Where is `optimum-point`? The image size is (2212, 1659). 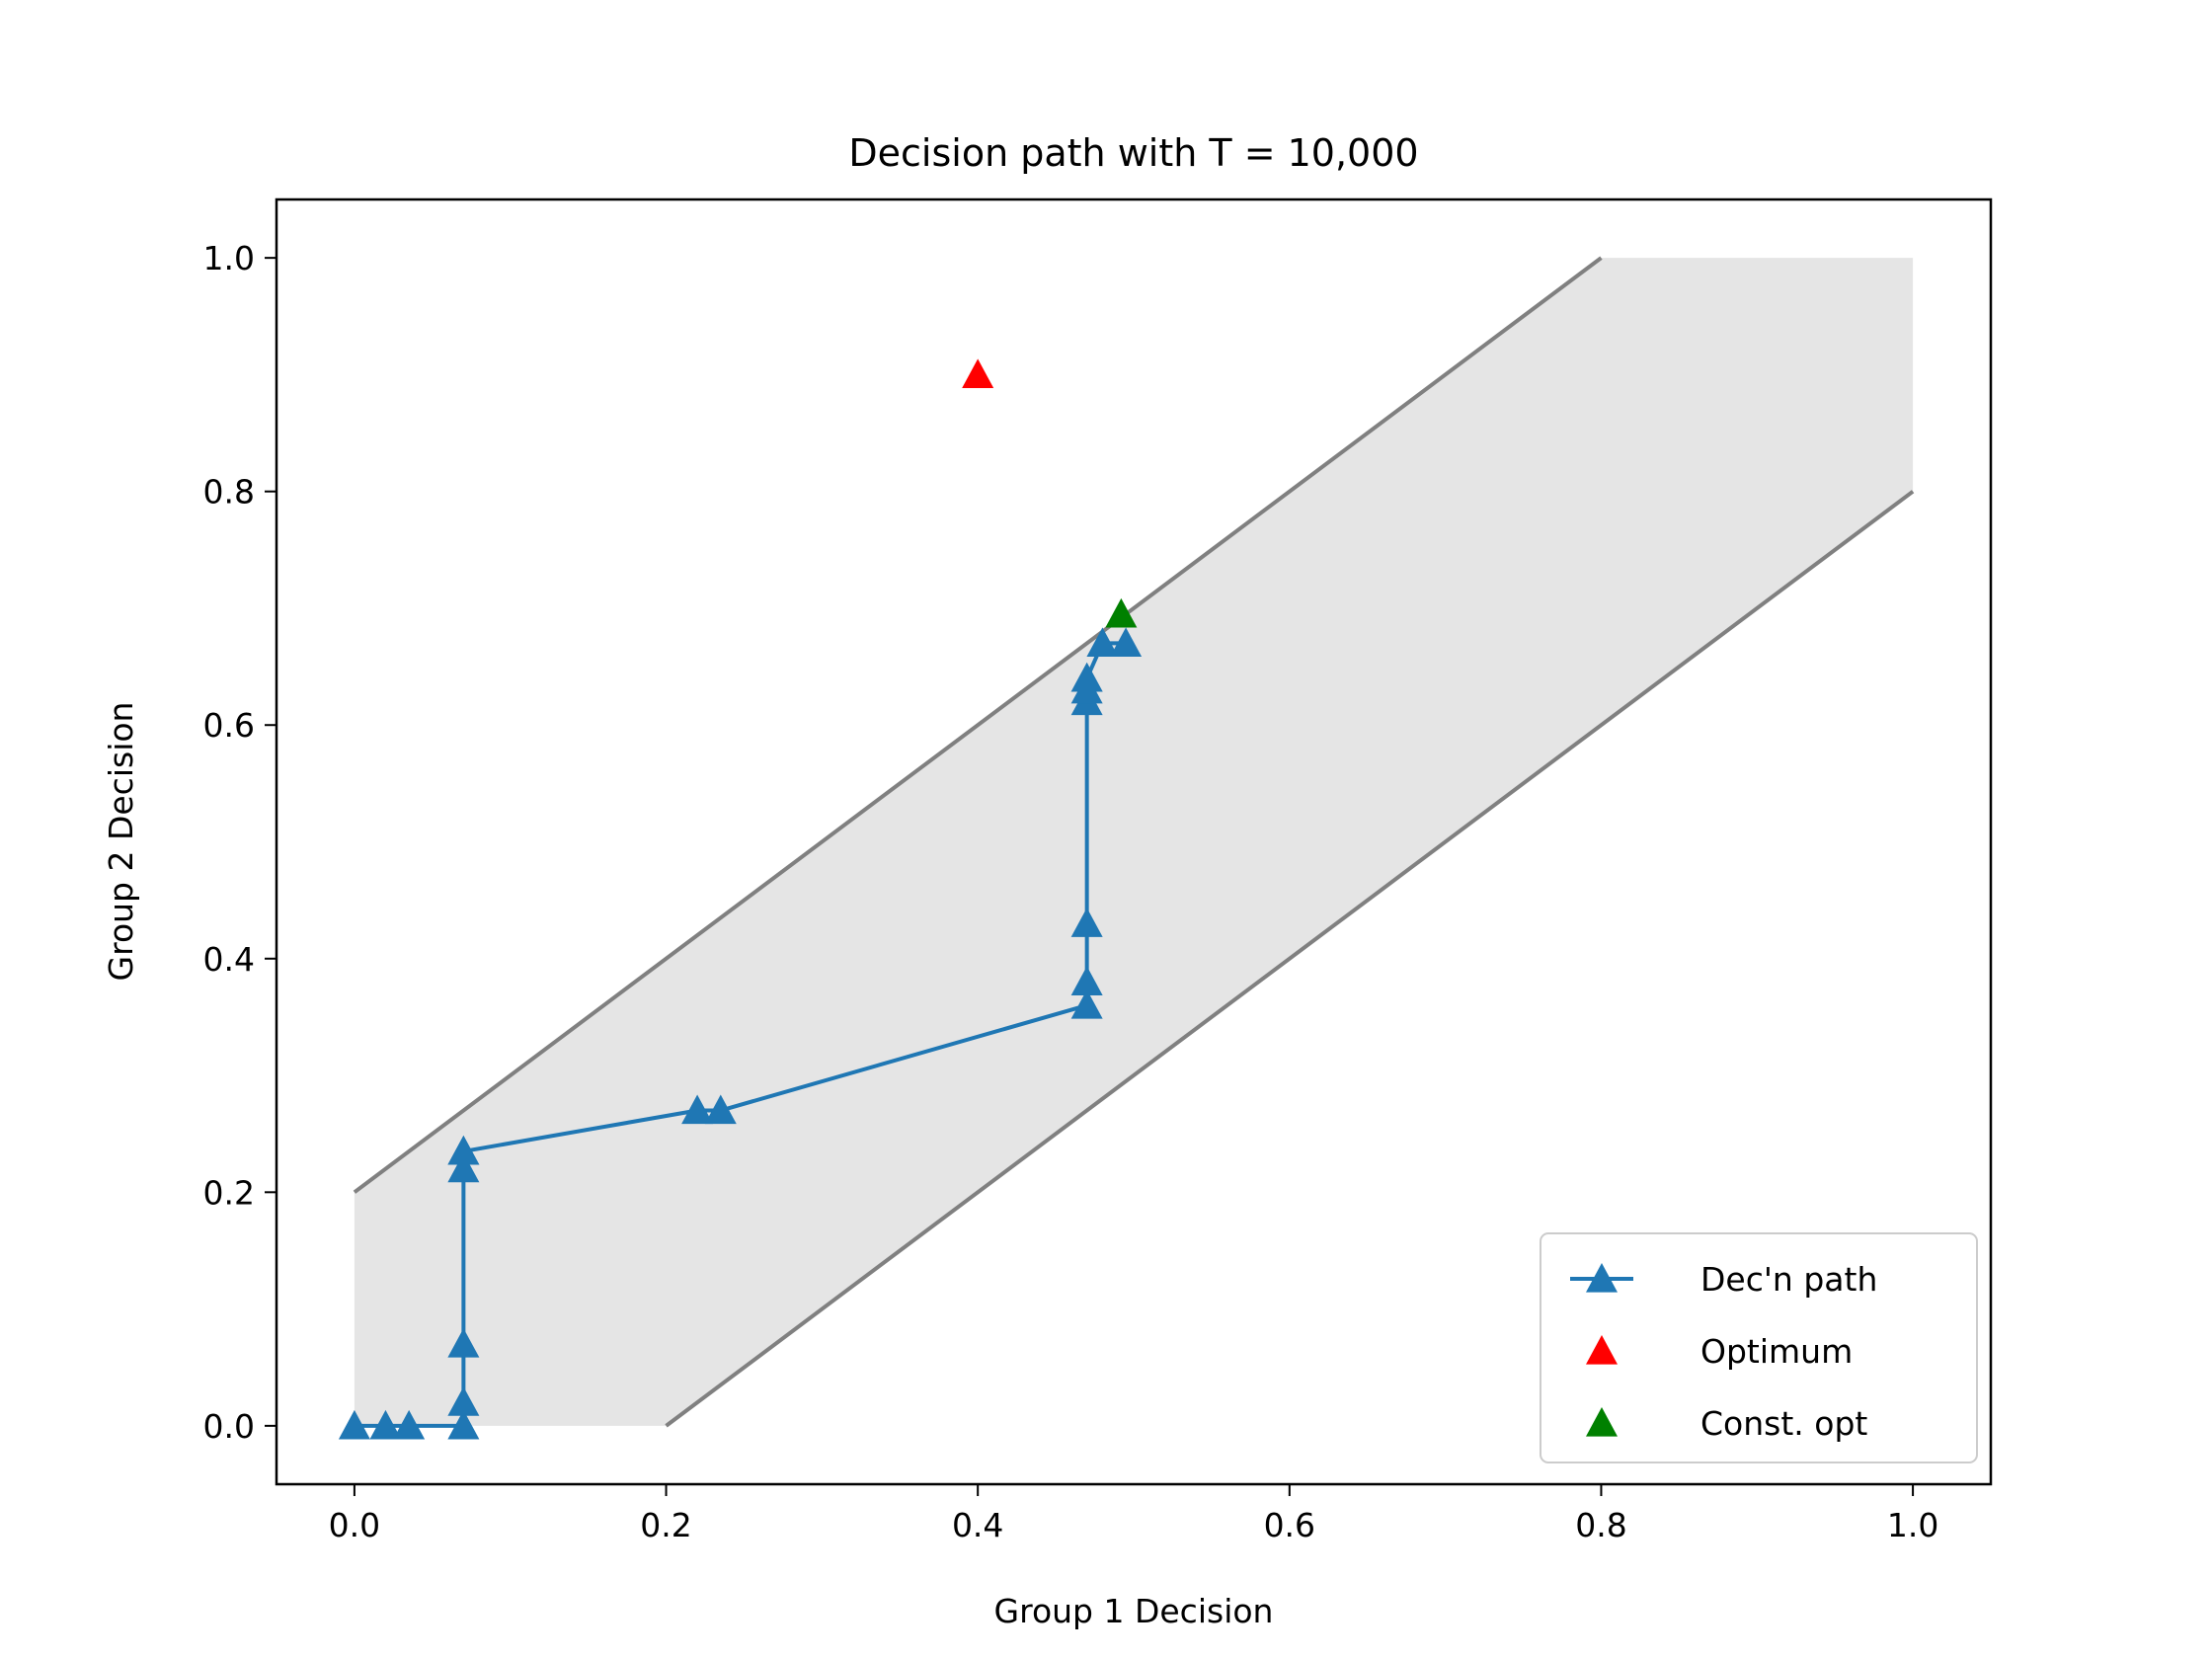
optimum-point is located at coordinates (978, 374).